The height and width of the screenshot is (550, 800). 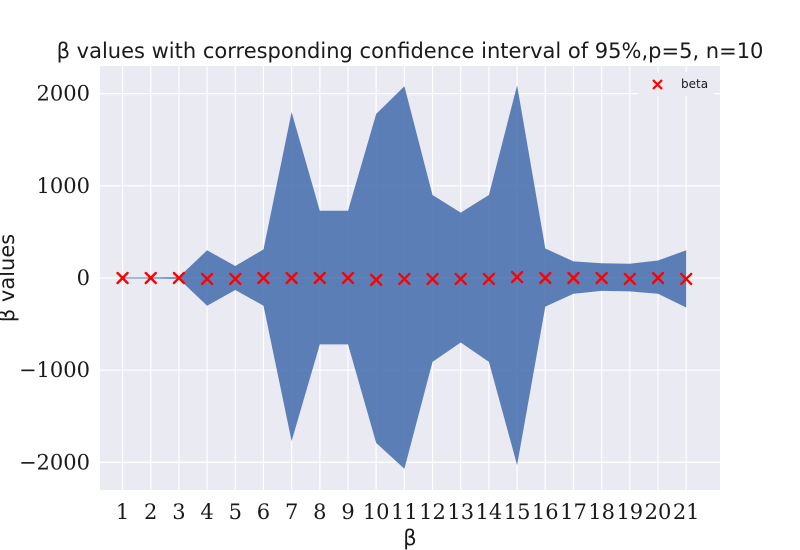 I want to click on x-tick-label: 1, so click(x=122, y=512).